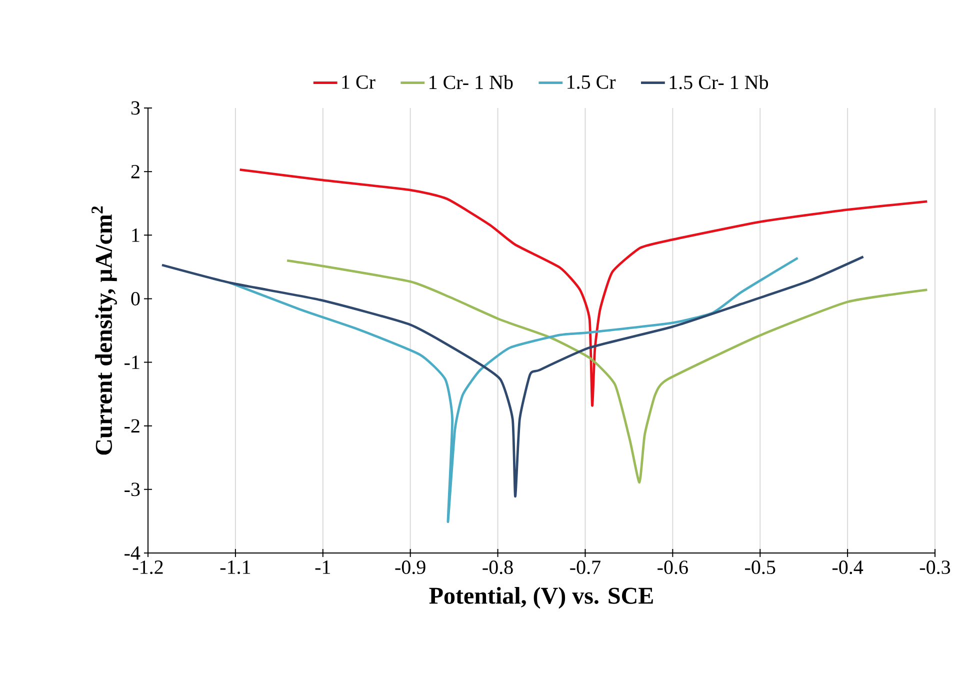 The height and width of the screenshot is (693, 968). I want to click on x-tick-label: -0.3, so click(935, 567).